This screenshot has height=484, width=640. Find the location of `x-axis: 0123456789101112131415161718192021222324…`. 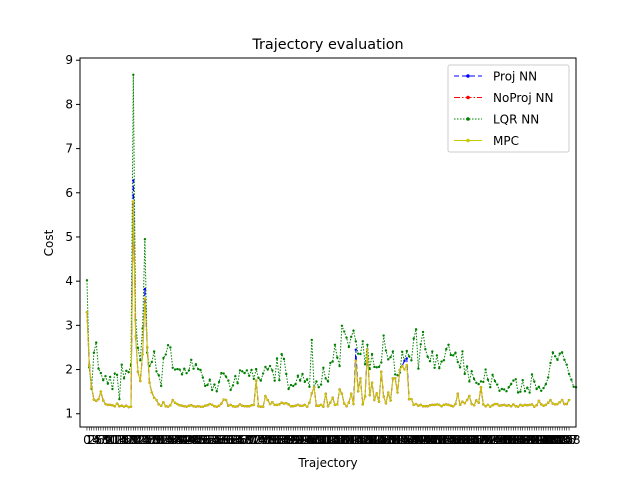

x-axis: 0123456789101112131415161718192021222324… is located at coordinates (331, 437).